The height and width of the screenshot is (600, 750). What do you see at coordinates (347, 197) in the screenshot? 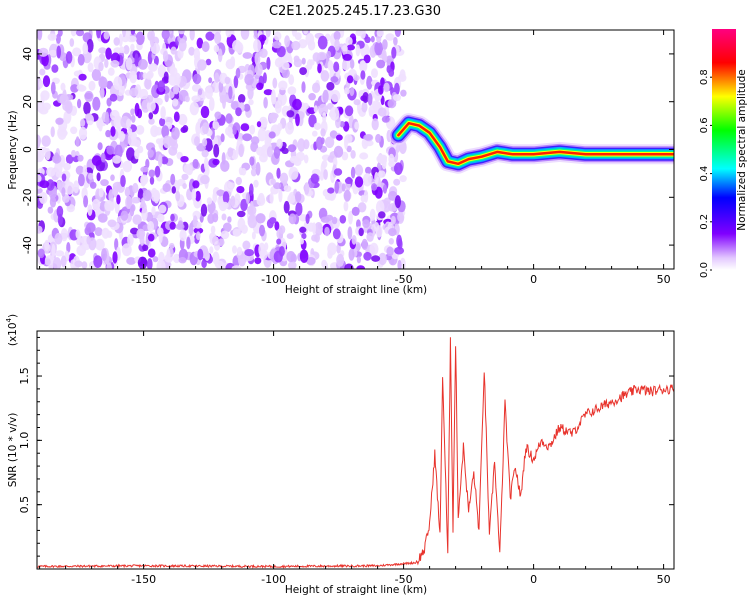
I see `y-tick: -20` at bounding box center [347, 197].